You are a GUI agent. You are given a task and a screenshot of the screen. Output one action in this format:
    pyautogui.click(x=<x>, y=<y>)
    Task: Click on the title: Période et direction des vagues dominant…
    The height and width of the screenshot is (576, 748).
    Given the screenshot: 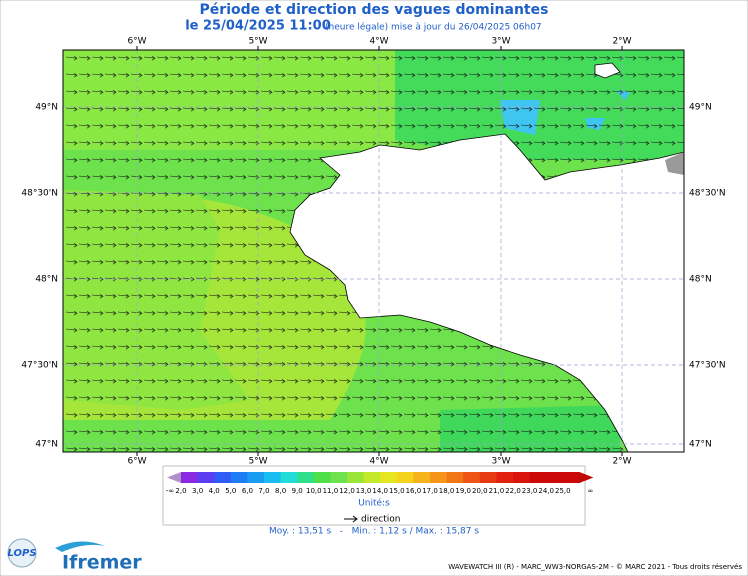 What is the action you would take?
    pyautogui.click(x=374, y=10)
    